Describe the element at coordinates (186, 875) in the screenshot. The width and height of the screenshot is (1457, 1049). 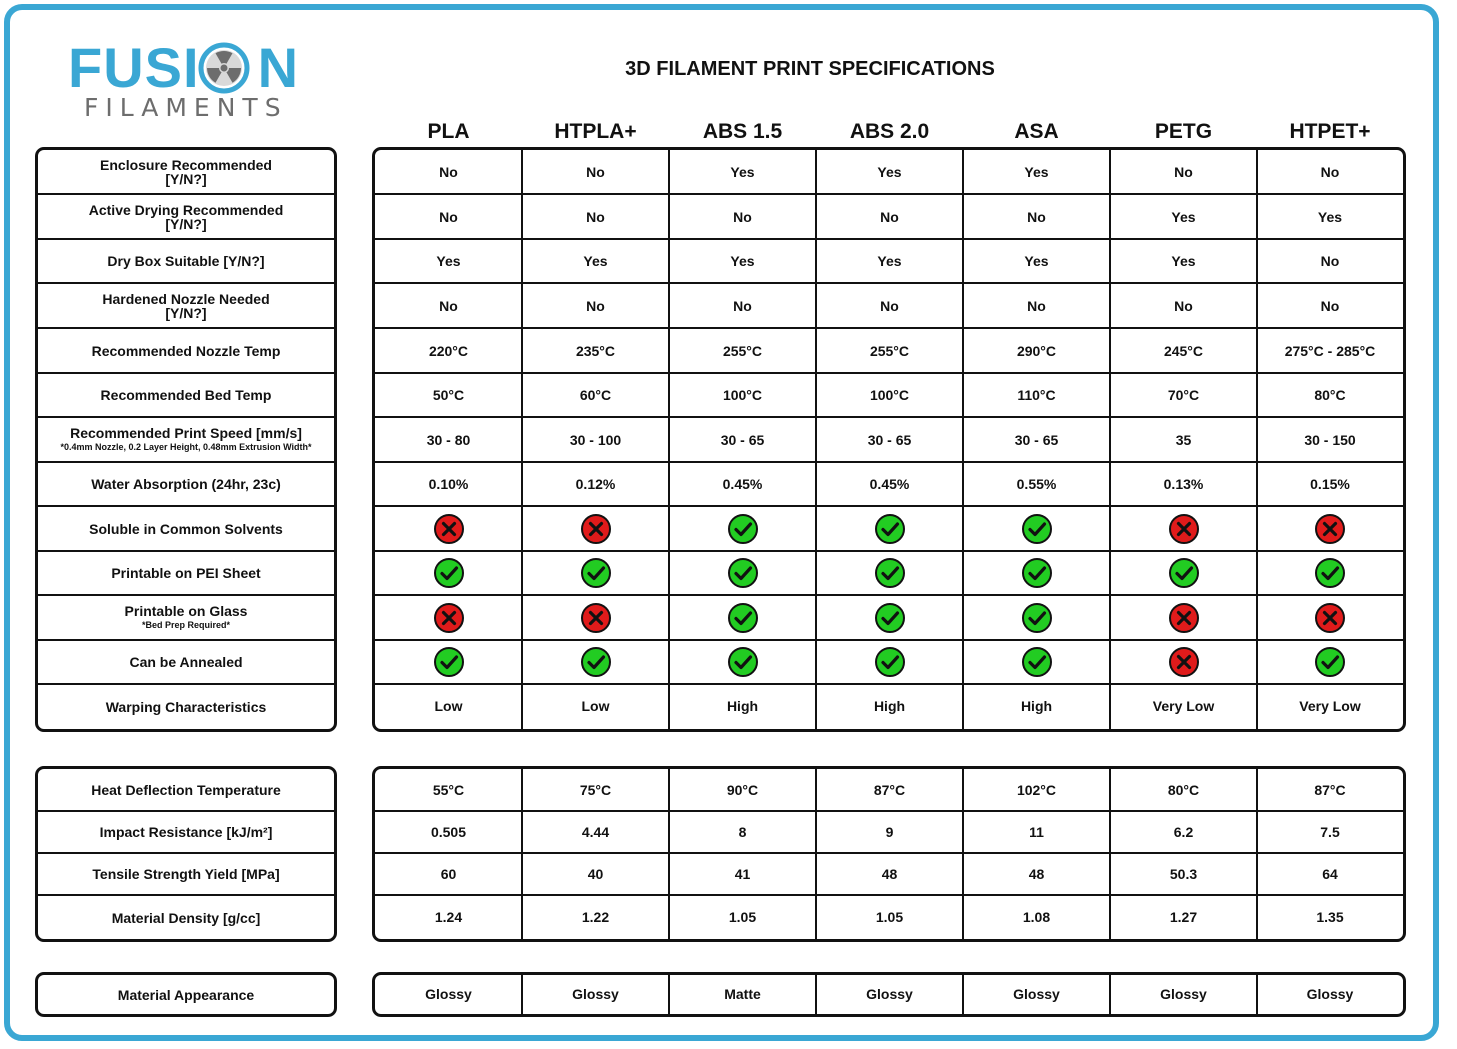
I see `row-label: Tensile Strength Yield [MPa]` at that location.